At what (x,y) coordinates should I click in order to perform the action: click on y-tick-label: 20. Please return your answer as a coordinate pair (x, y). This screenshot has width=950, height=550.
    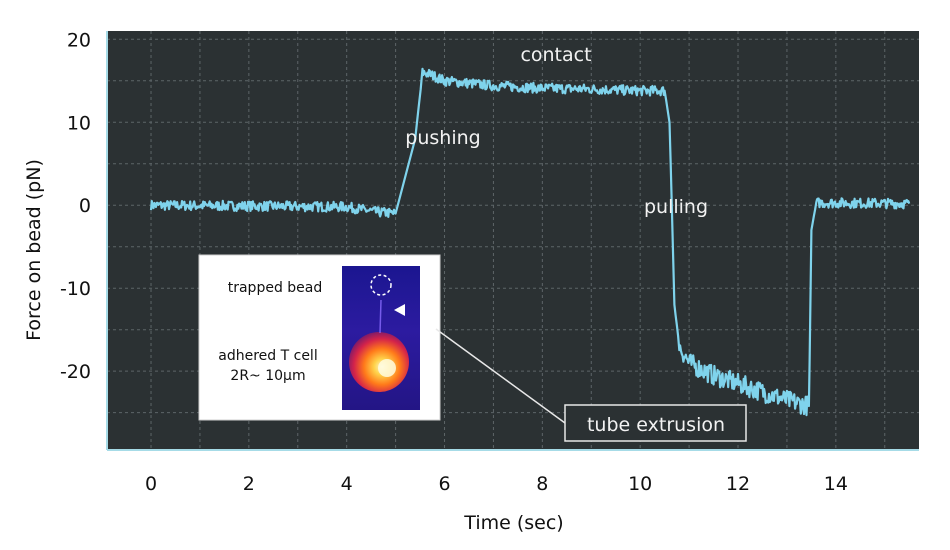
    Looking at the image, I should click on (79, 40).